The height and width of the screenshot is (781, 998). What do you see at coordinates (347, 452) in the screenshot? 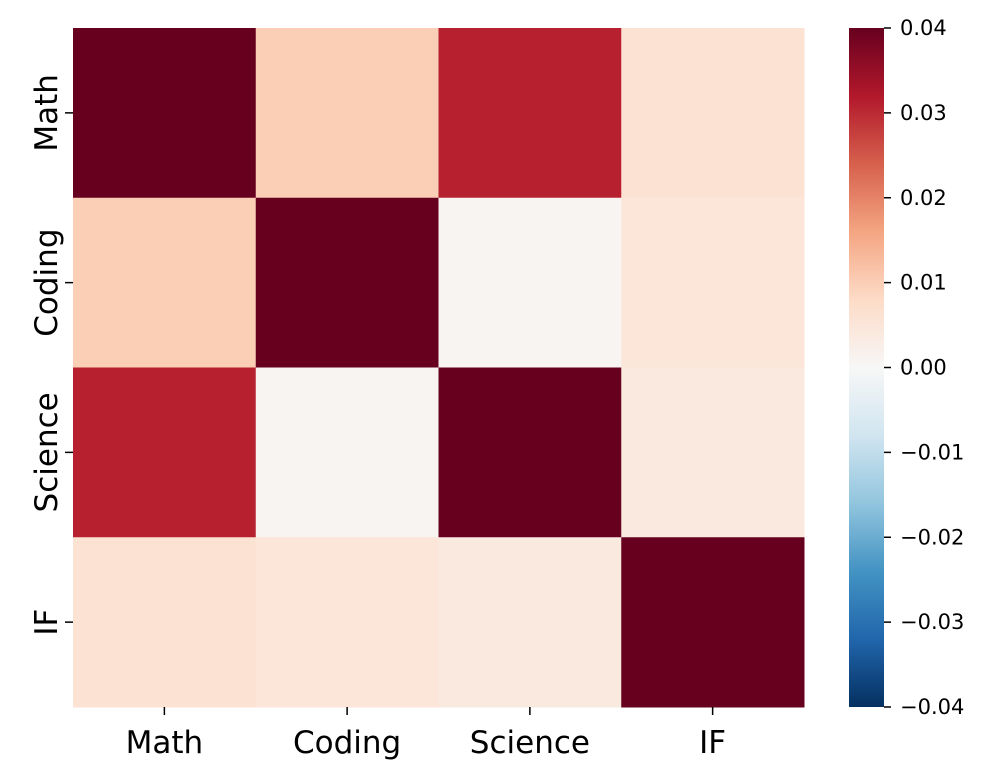
I see `heatmap-cell-science-coding` at bounding box center [347, 452].